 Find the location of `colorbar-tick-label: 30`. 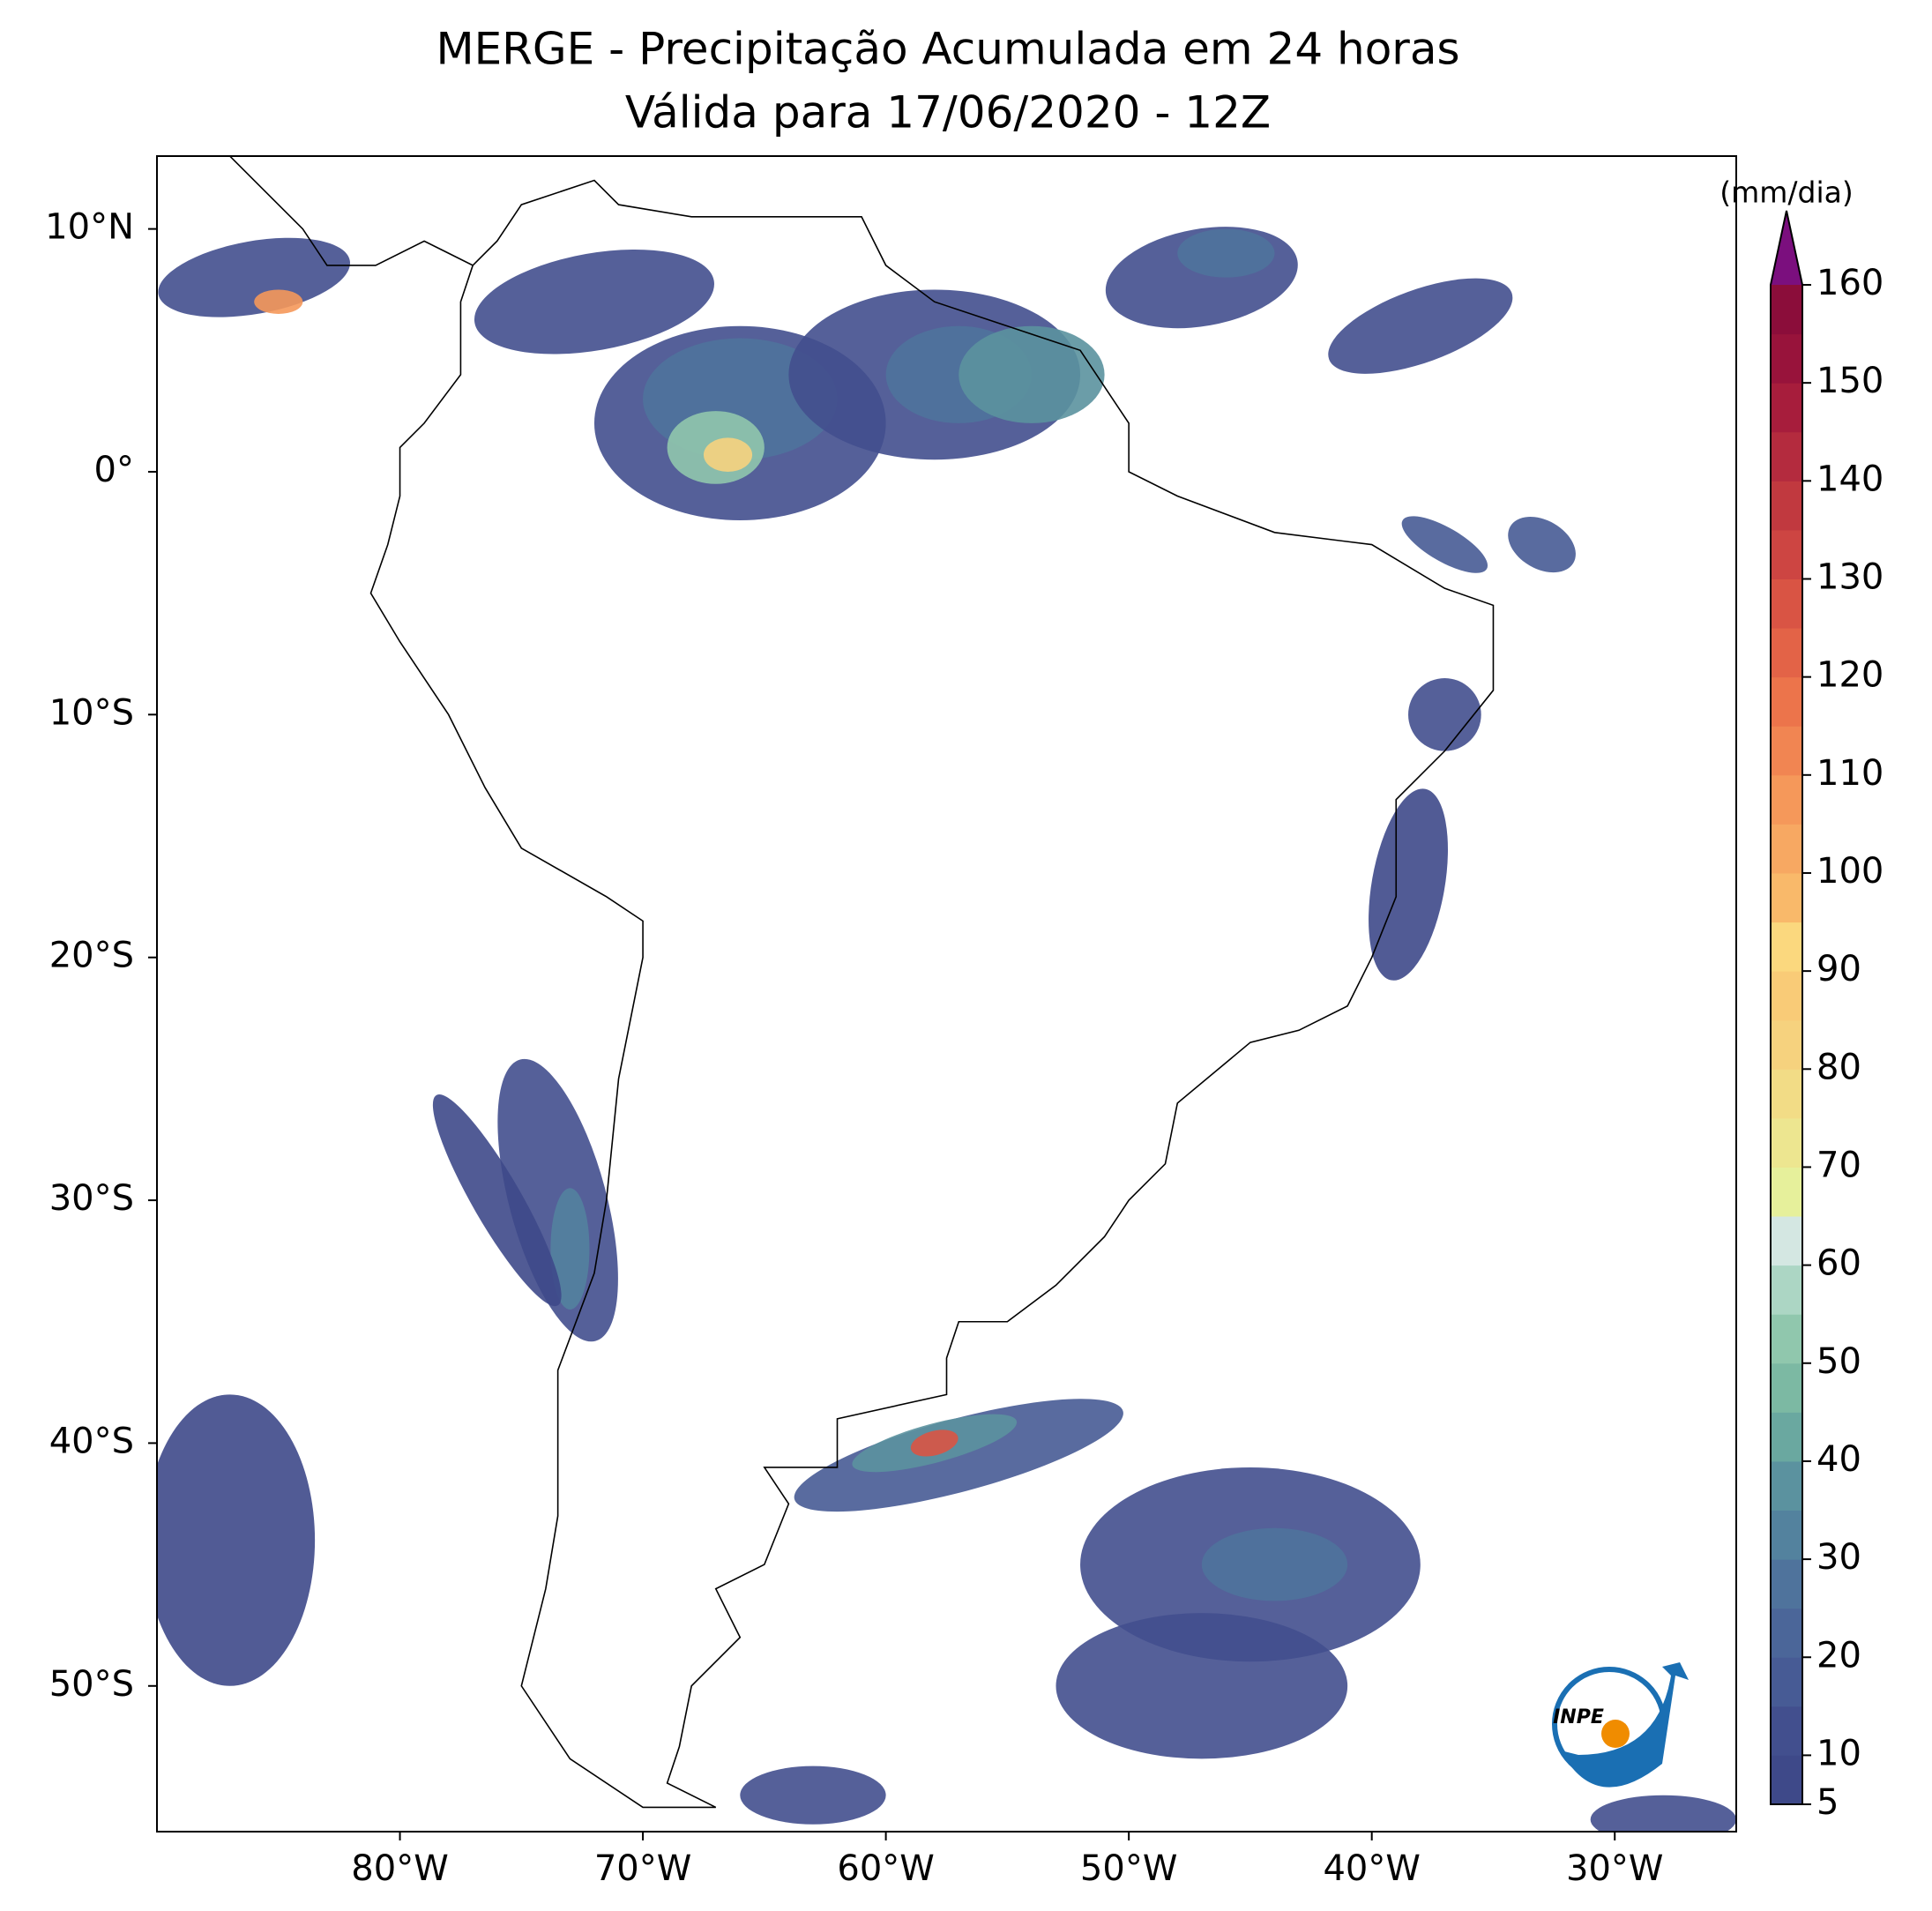

colorbar-tick-label: 30 is located at coordinates (1838, 1558).